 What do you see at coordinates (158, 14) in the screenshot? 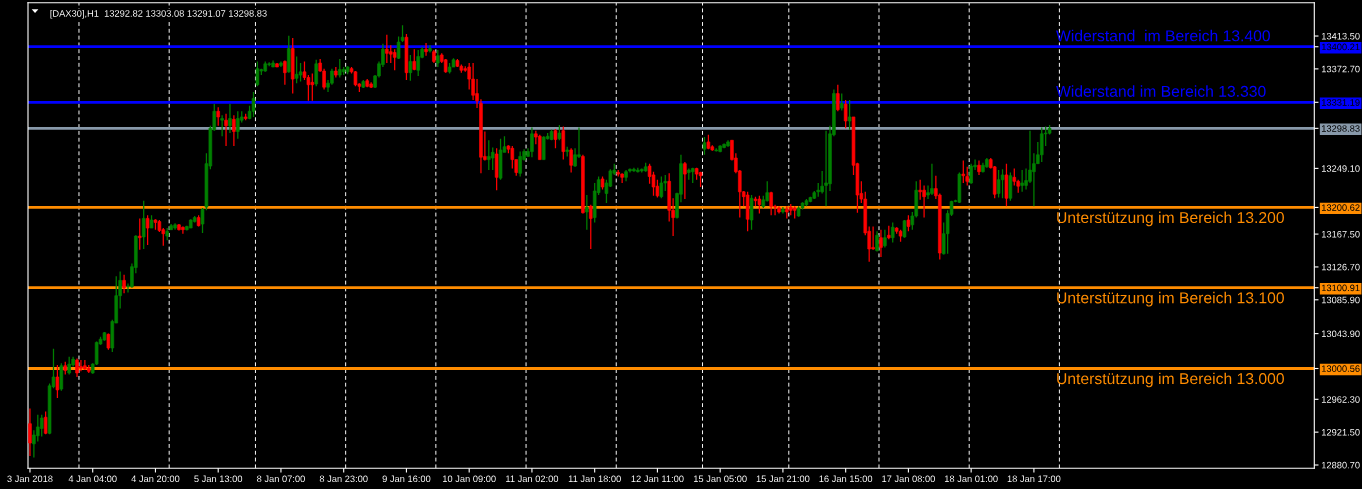
I see `text: [DAX30],H1 13292.82 13303.08 13291.07 13298.83` at bounding box center [158, 14].